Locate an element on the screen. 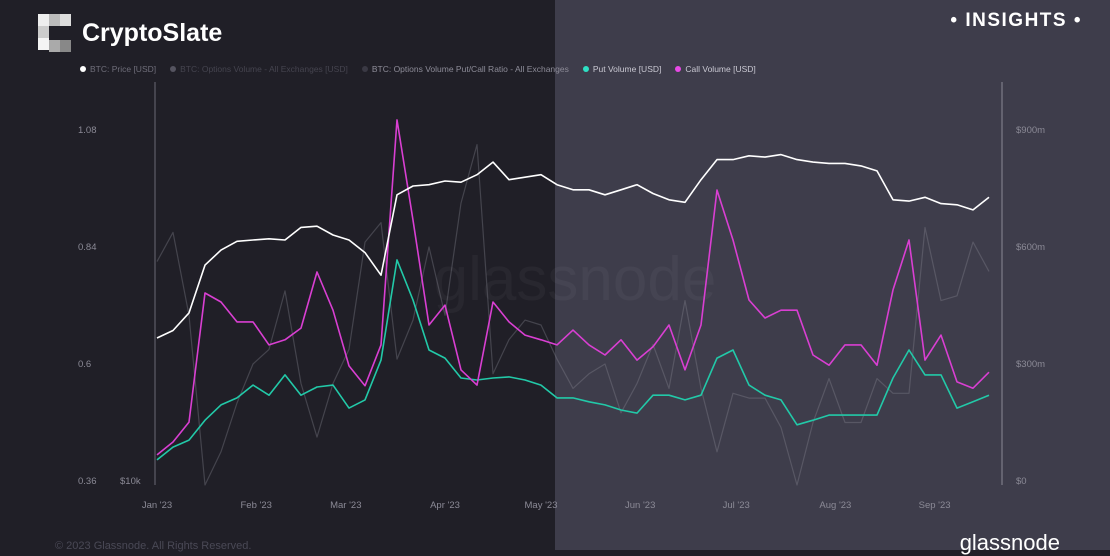  y-left-tick: 1.08 is located at coordinates (87, 130).